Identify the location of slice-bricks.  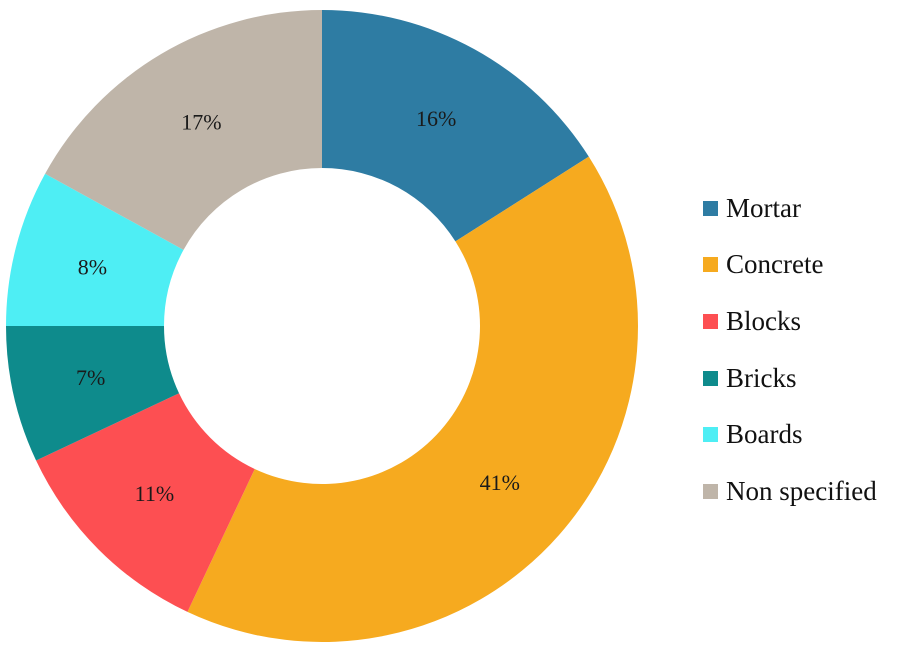
(93, 393).